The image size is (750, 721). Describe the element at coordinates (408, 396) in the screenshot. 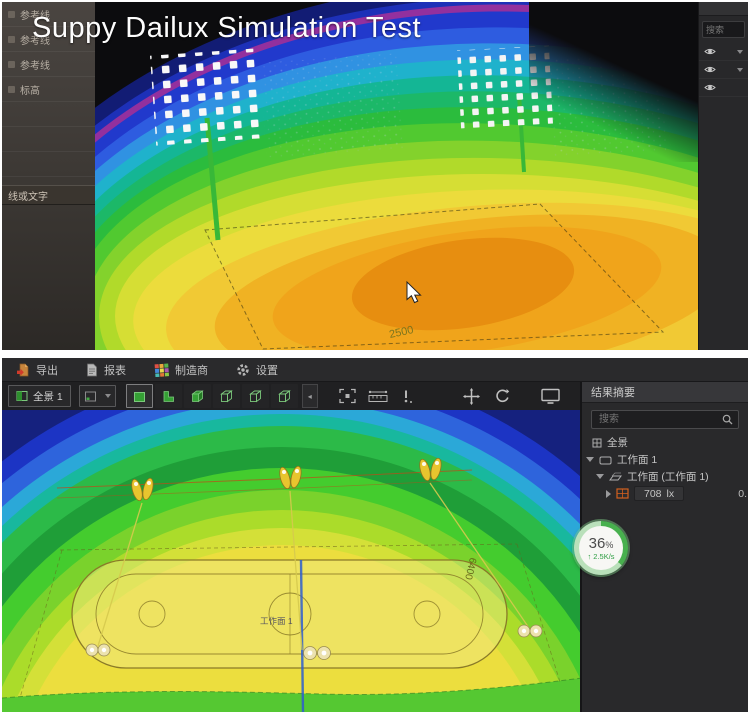

I see `annotation-button` at that location.